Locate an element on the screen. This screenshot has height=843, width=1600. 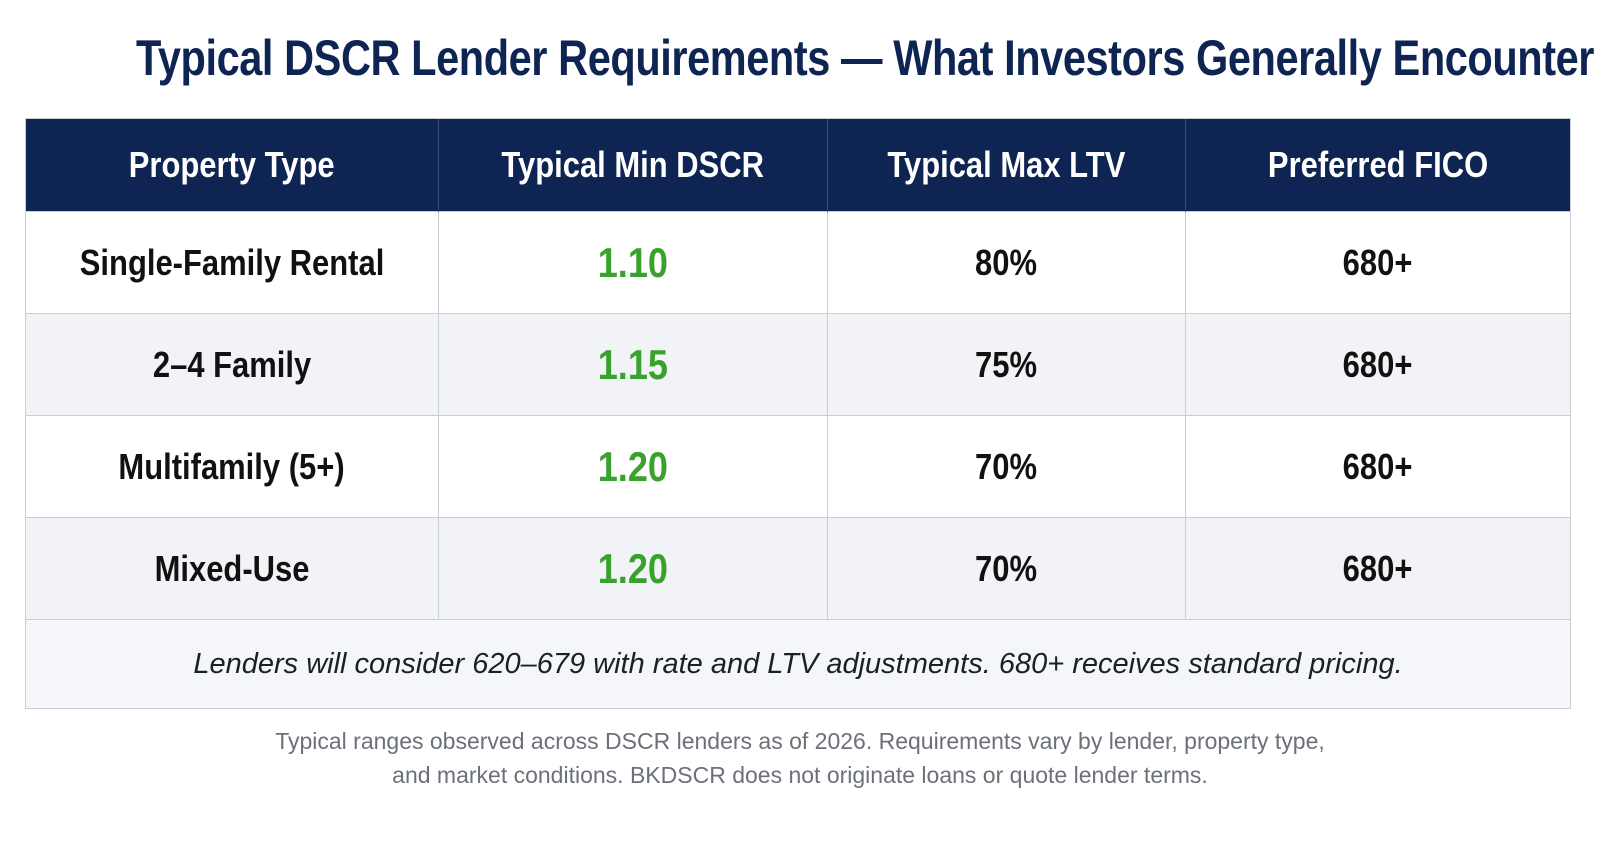
max-ltv-cell: 75% is located at coordinates (1006, 364).